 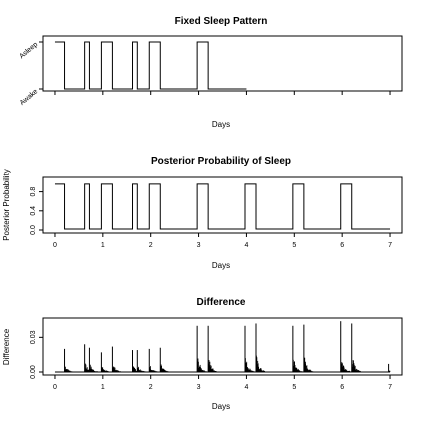 What do you see at coordinates (33, 230) in the screenshot?
I see `y-tick-label: 0.0` at bounding box center [33, 230].